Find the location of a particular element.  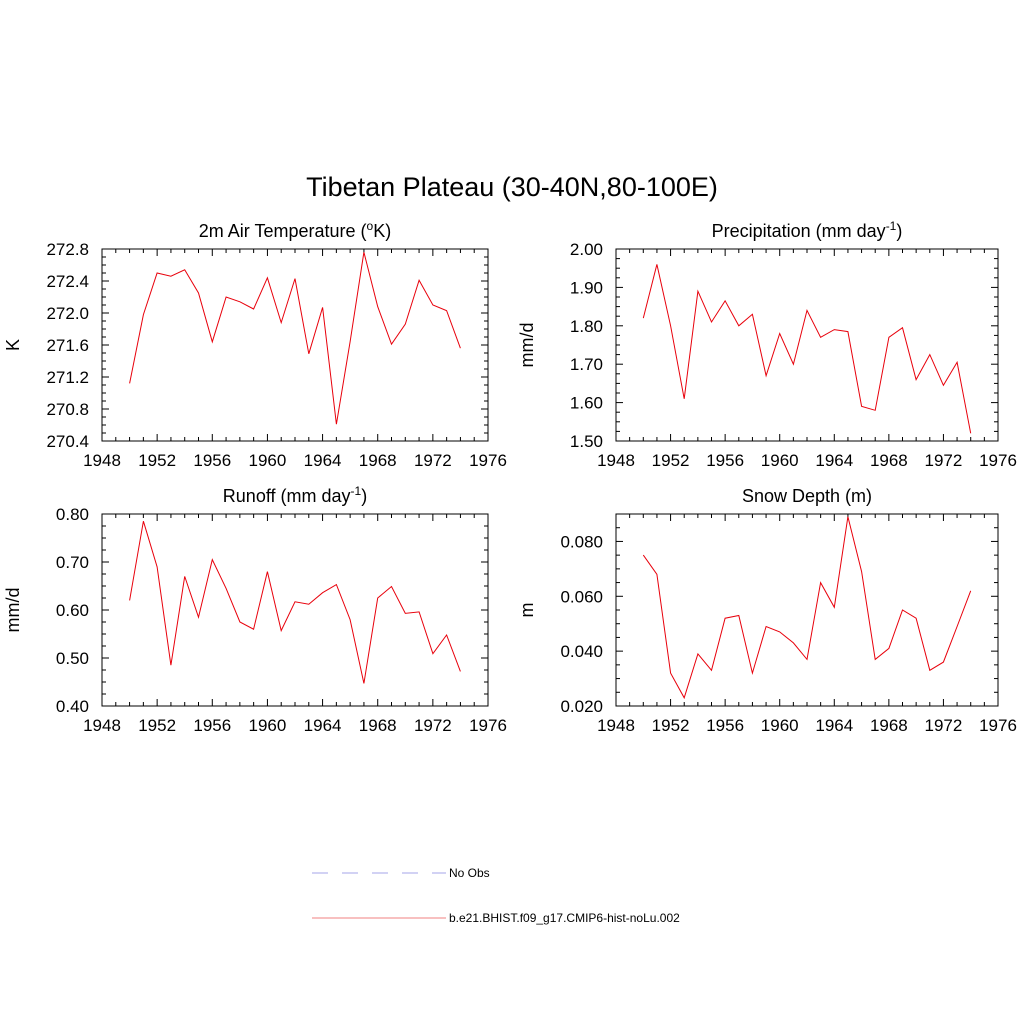

y-tick-label: 0.50 is located at coordinates (72, 658).